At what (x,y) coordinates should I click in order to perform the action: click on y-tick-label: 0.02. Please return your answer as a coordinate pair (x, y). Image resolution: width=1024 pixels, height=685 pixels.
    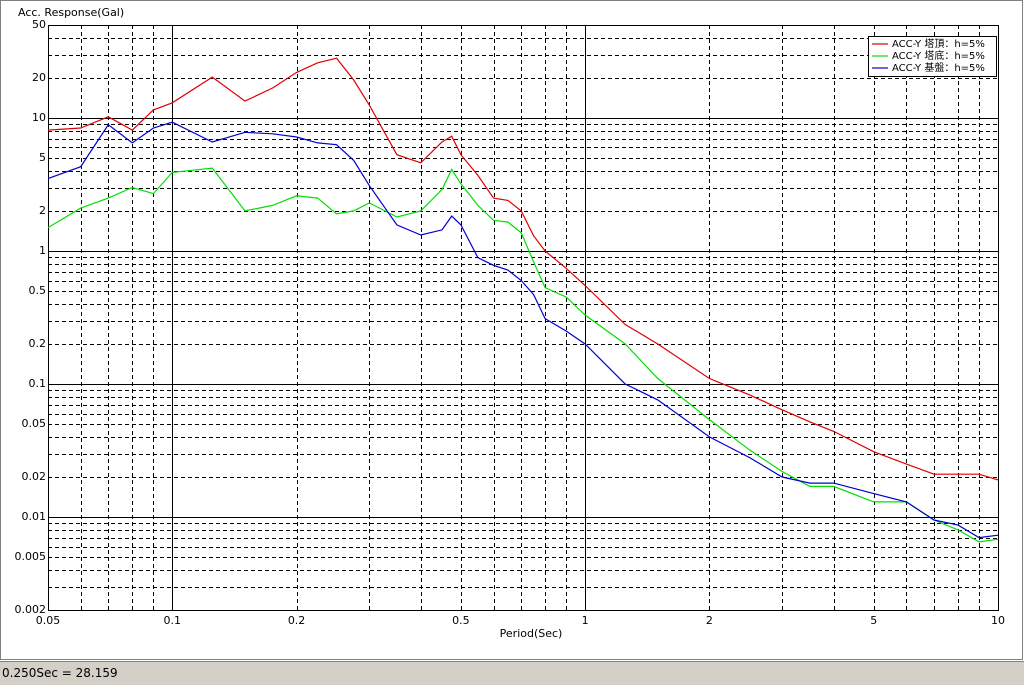
    Looking at the image, I should click on (34, 476).